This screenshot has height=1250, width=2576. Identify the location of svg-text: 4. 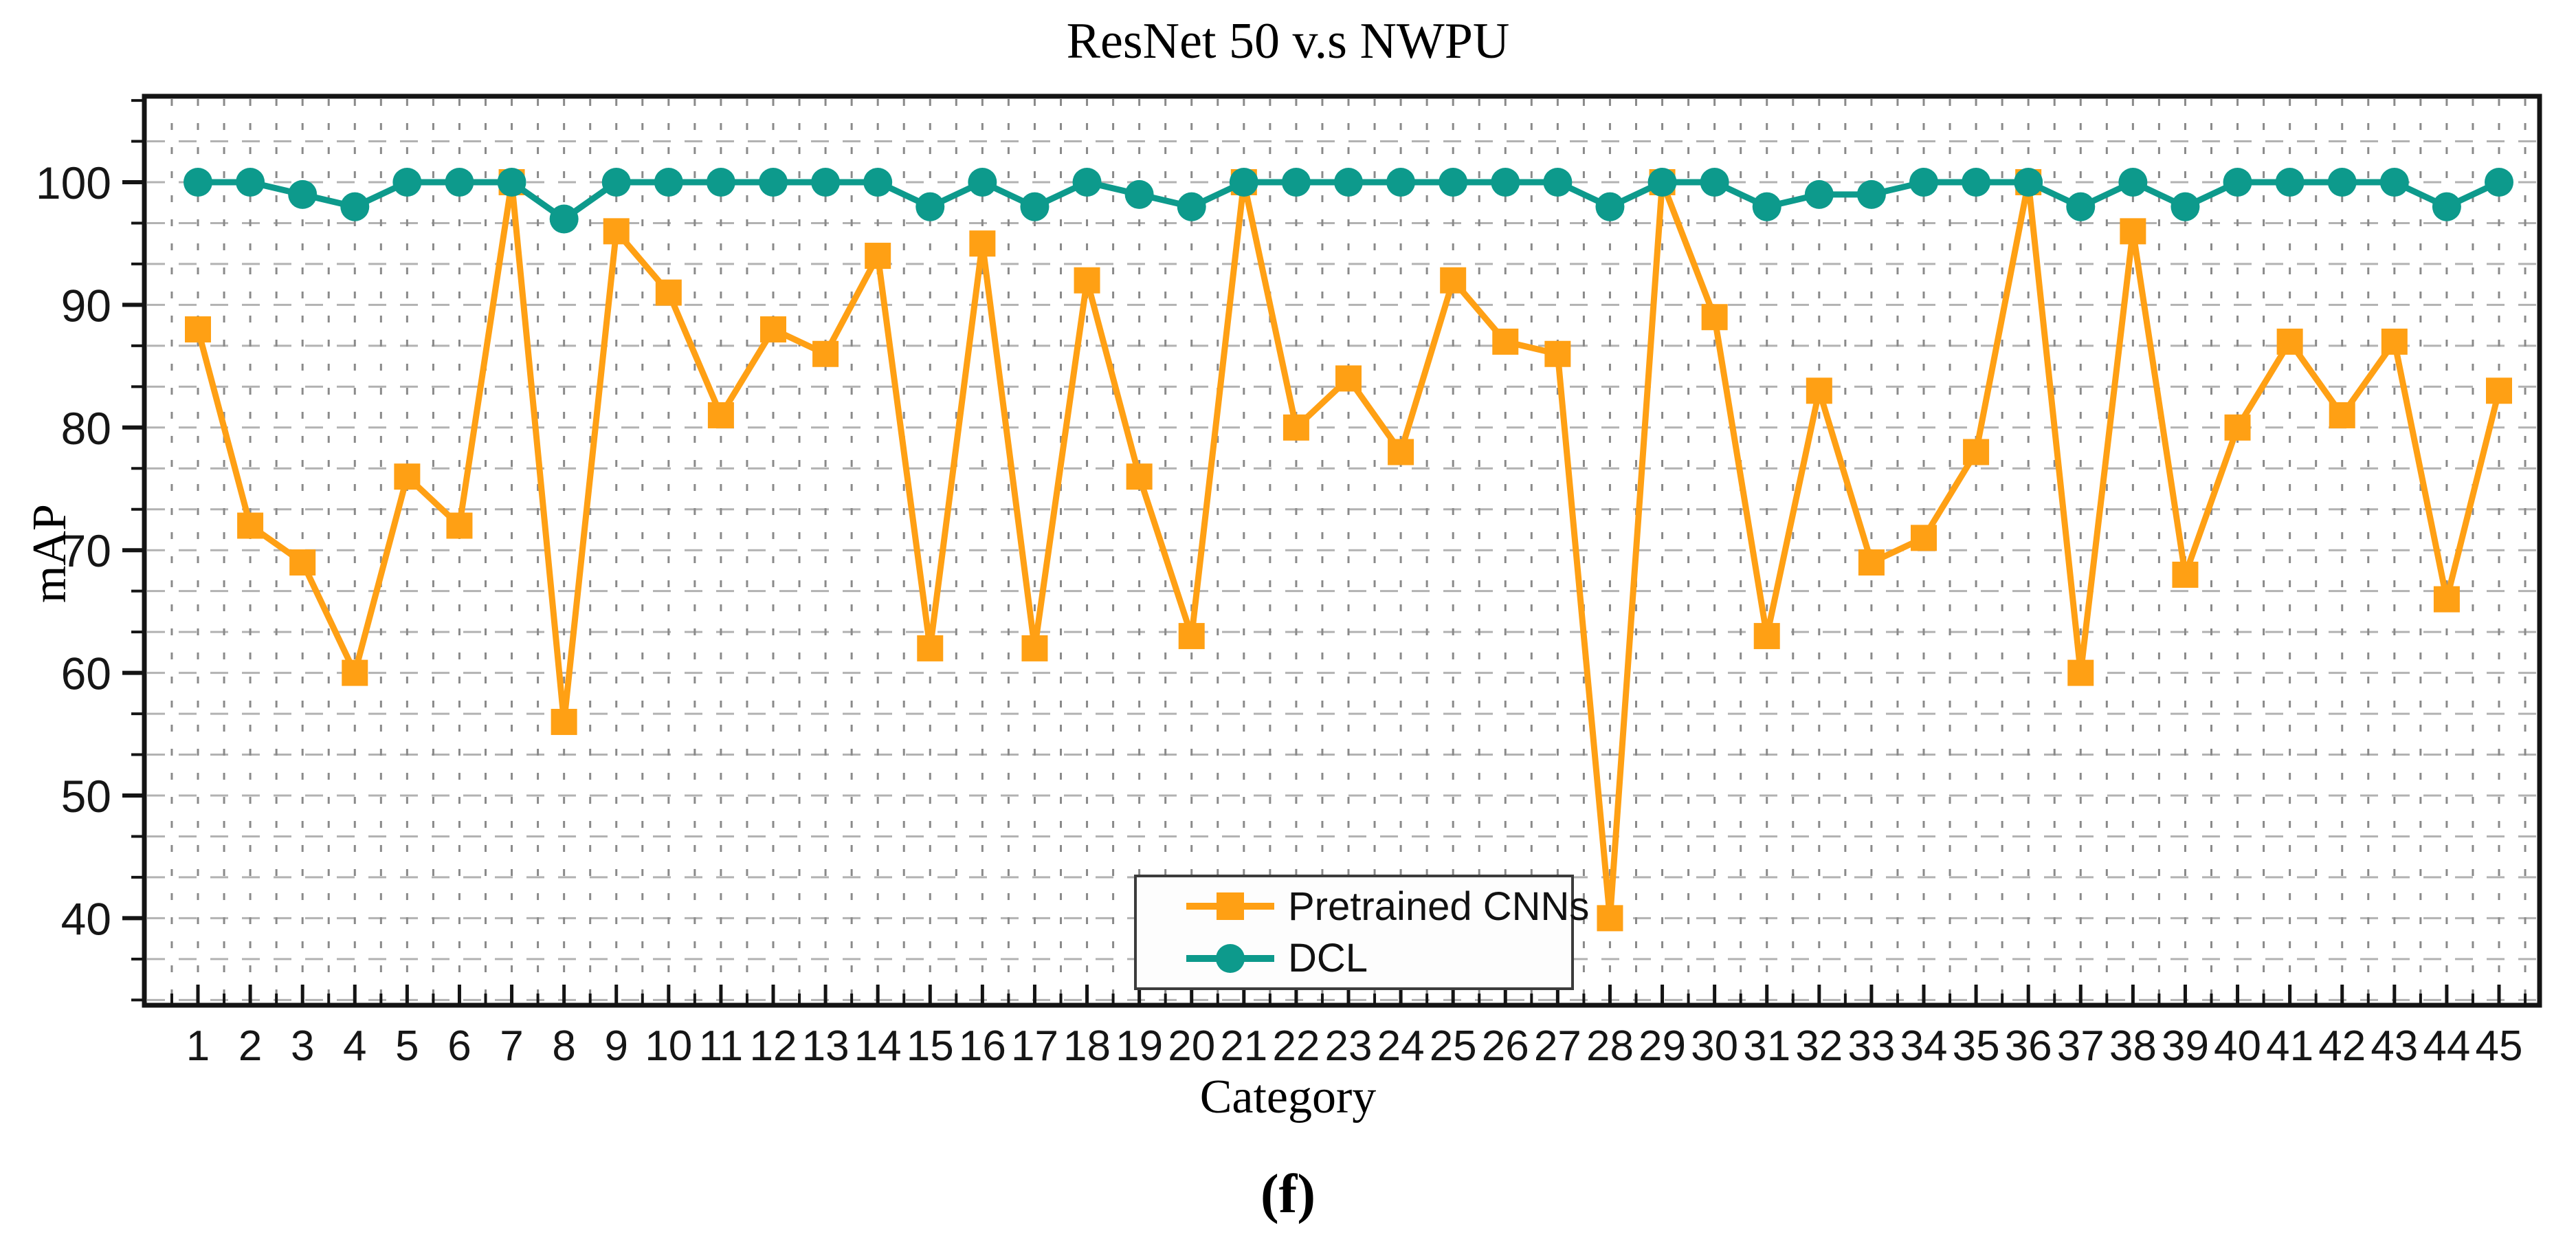
(355, 1046).